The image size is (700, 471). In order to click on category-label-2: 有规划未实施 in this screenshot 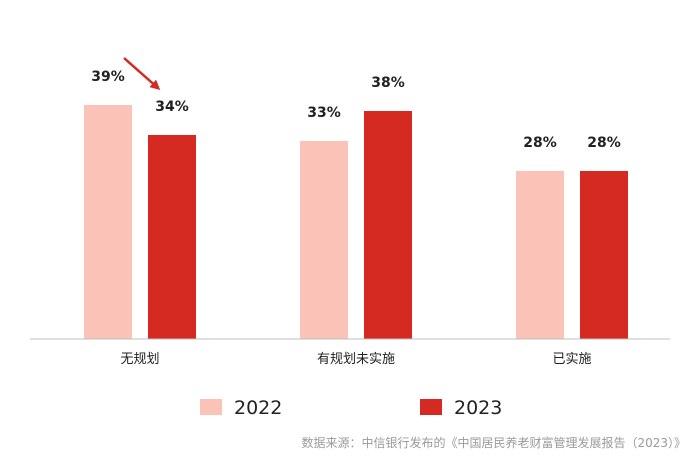, I will do `click(356, 359)`.